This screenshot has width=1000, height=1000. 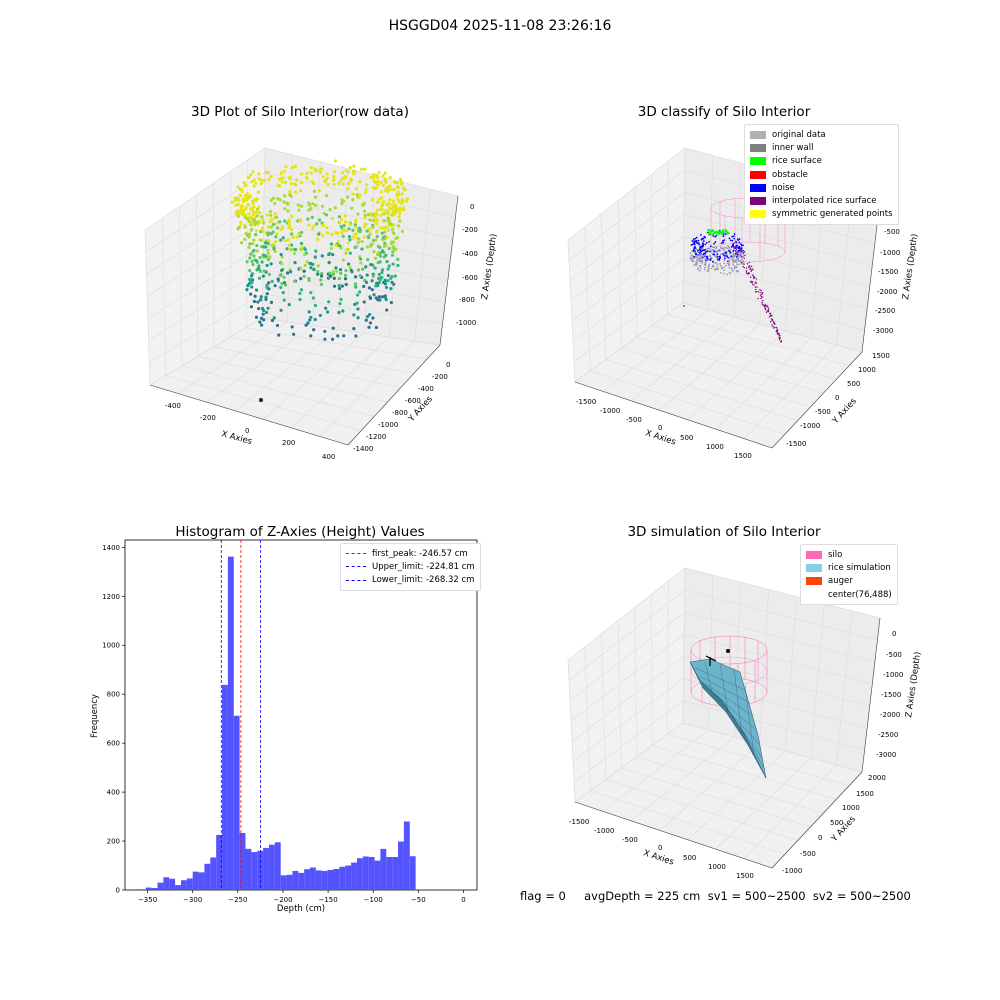 What do you see at coordinates (783, 187) in the screenshot?
I see `legend-label: noise` at bounding box center [783, 187].